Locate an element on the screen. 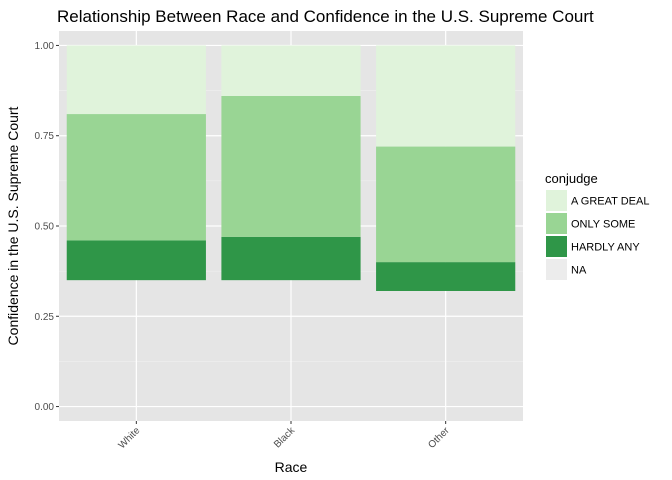  y-tick-label: 0.75 is located at coordinates (45, 136).